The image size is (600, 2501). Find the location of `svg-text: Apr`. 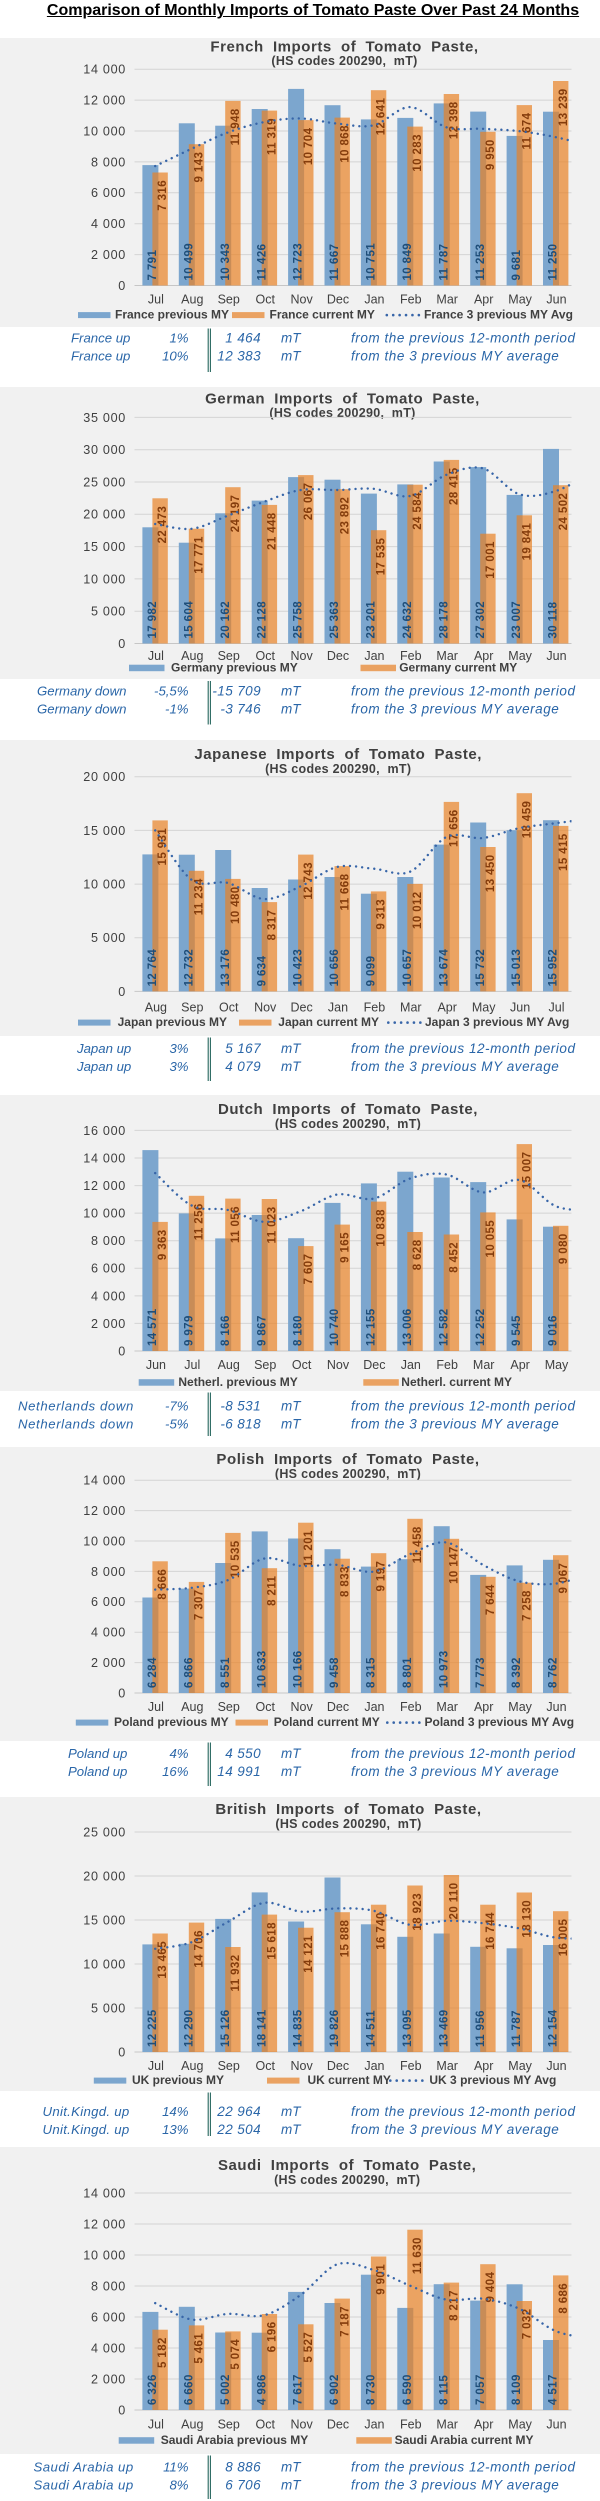

svg-text: Apr is located at coordinates (483, 300).